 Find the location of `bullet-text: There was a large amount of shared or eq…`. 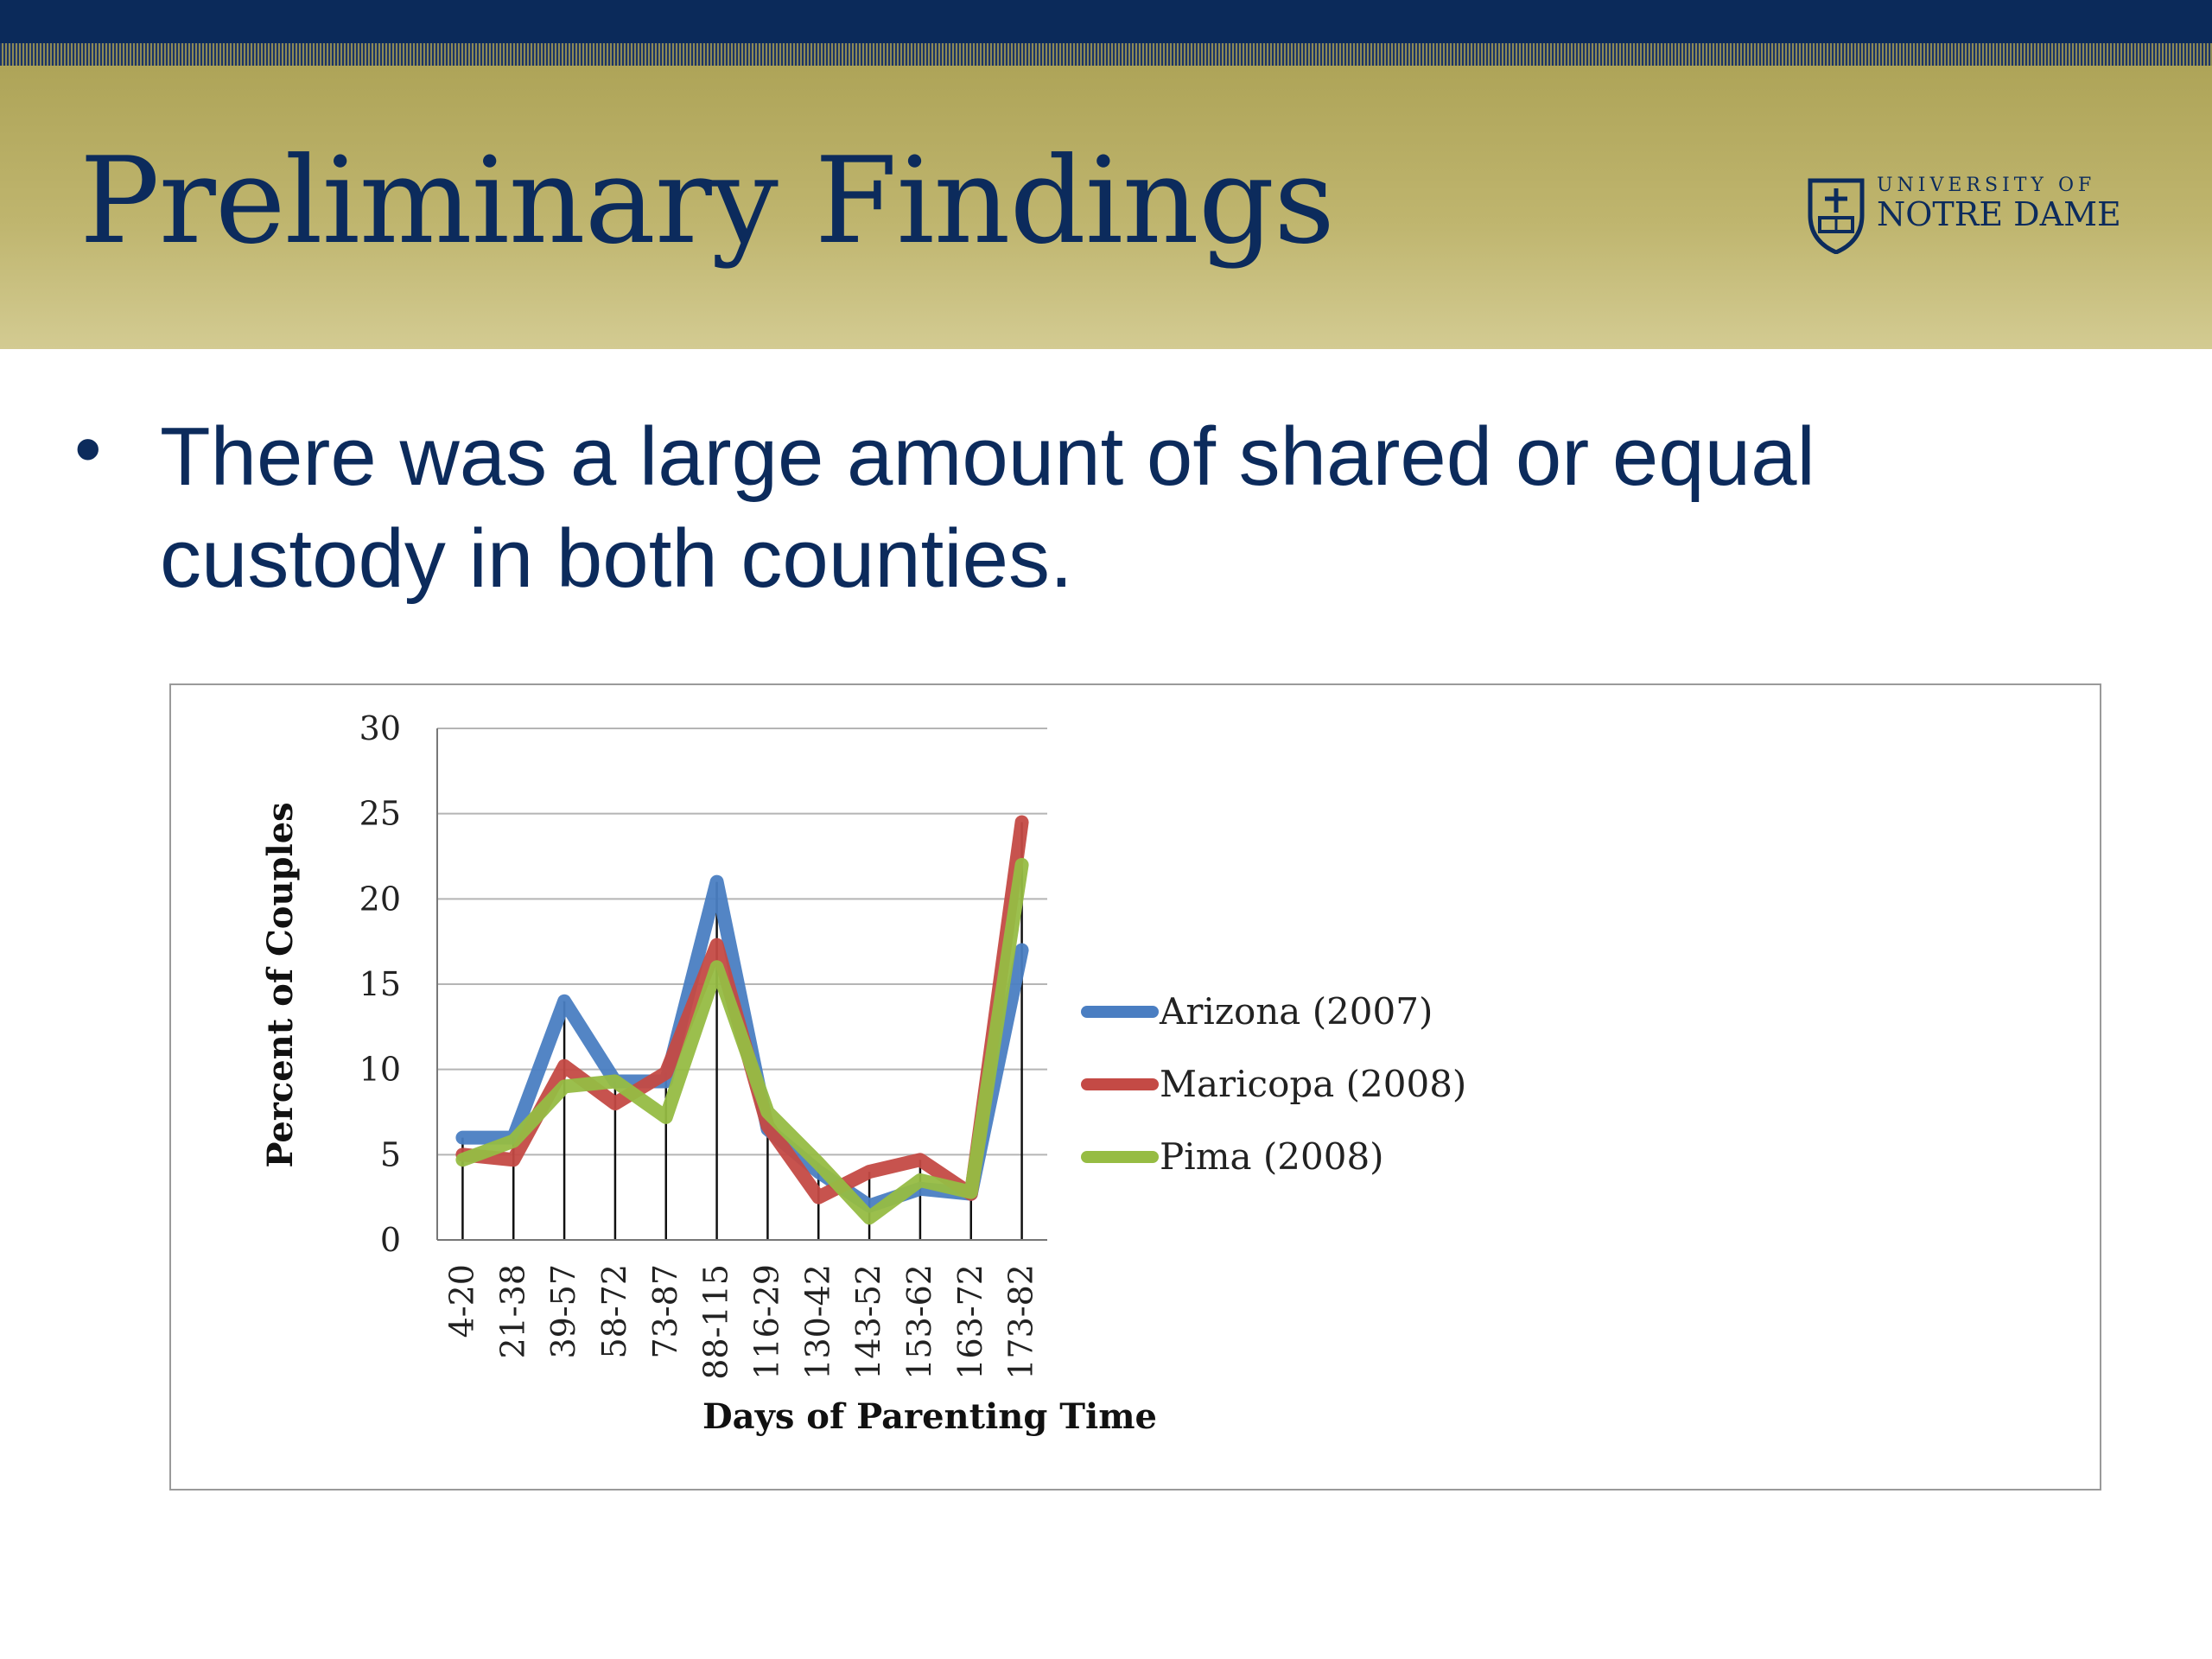

bullet-text: There was a large amount of shared or eq… is located at coordinates (987, 507).